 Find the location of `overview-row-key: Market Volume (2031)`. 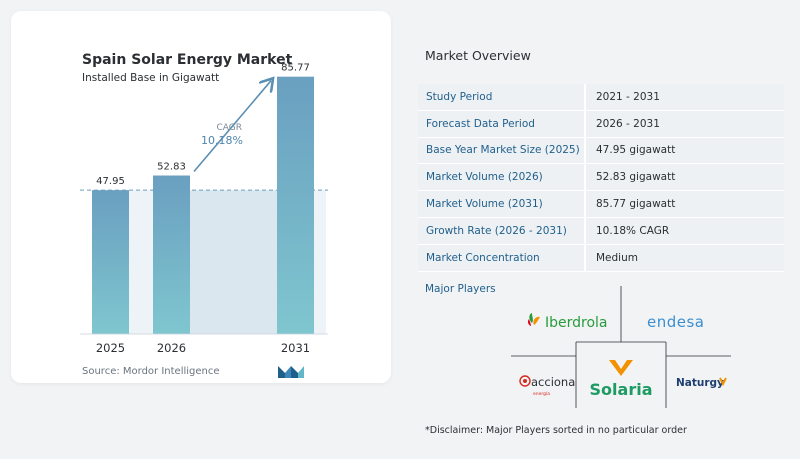

overview-row-key: Market Volume (2031) is located at coordinates (501, 204).